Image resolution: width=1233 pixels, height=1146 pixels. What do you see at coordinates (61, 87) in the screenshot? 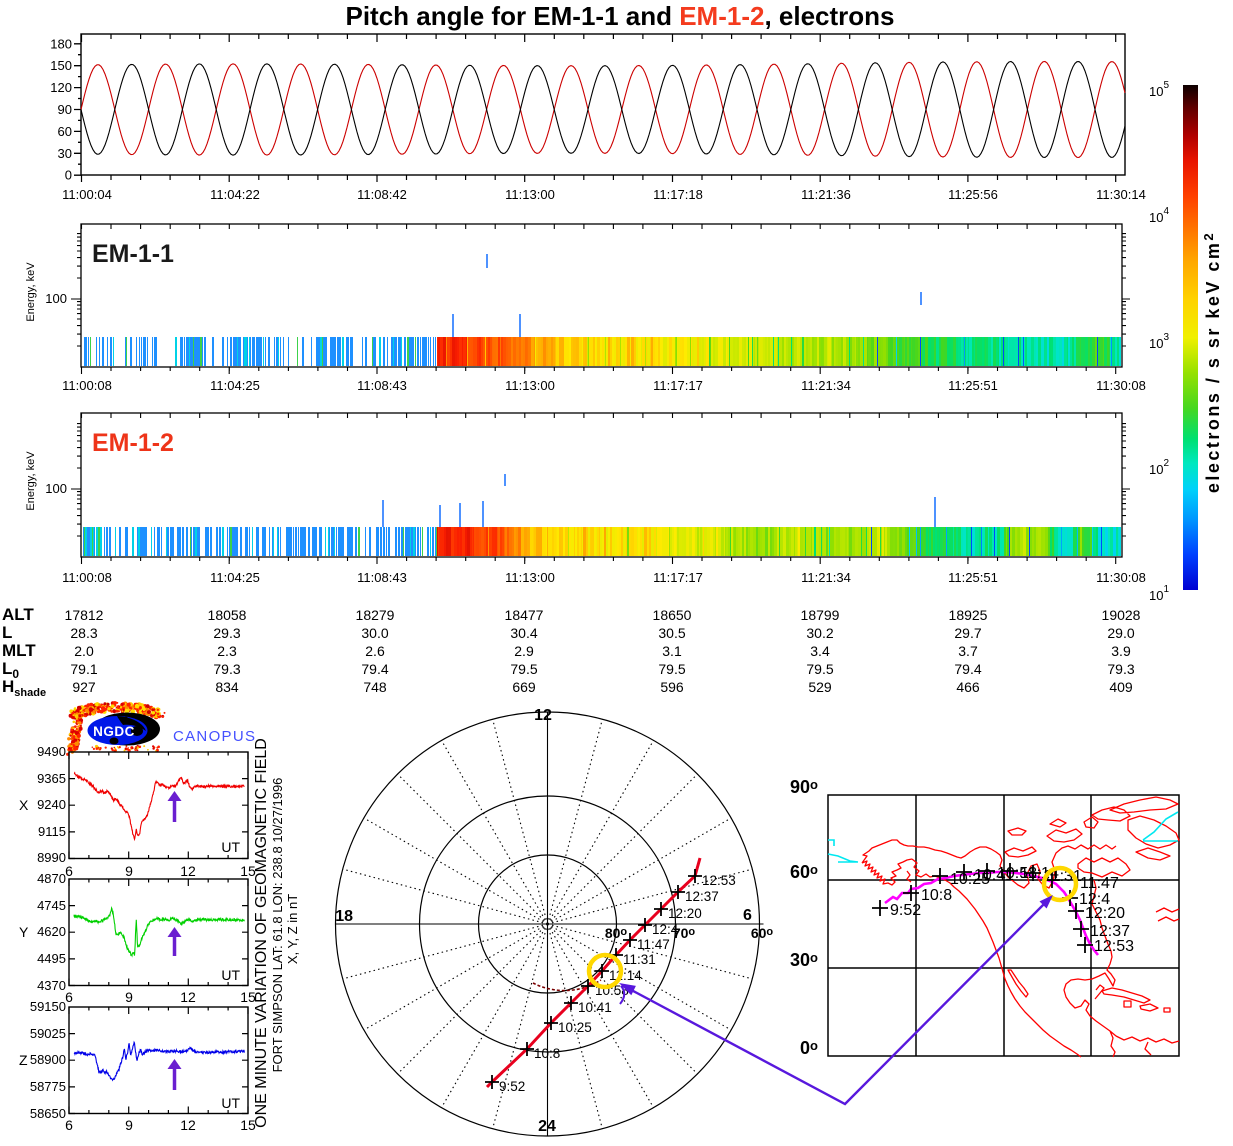
I see `svg-text: 120` at bounding box center [61, 87].